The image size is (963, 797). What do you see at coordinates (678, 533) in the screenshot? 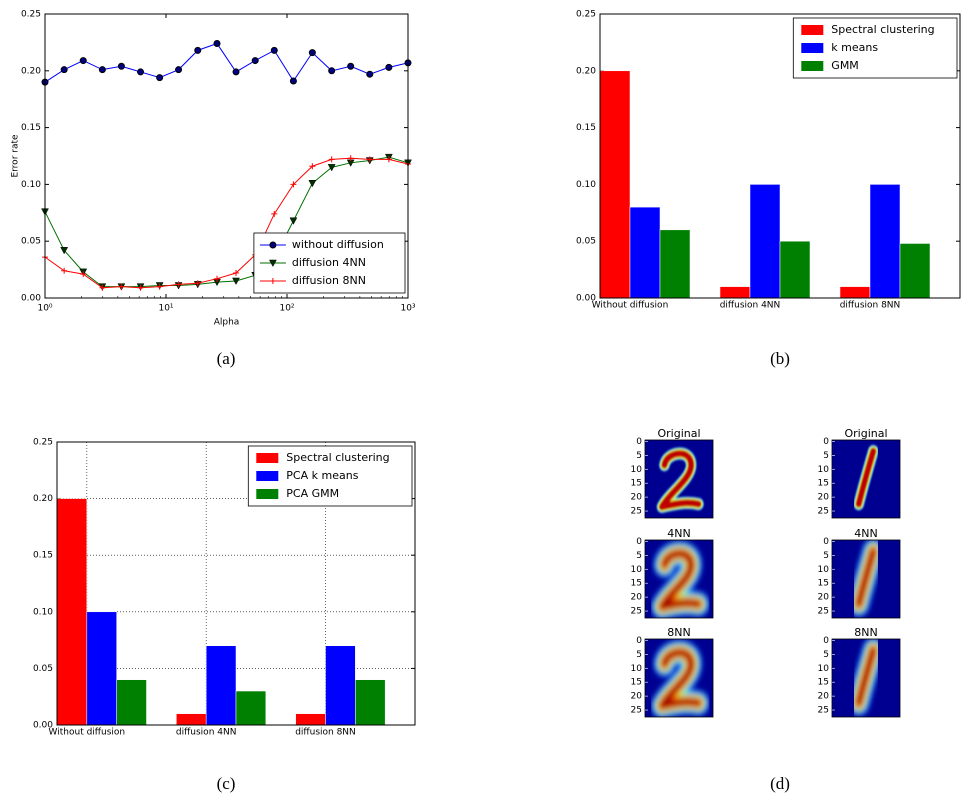
I see `panel-title: 4NN` at bounding box center [678, 533].